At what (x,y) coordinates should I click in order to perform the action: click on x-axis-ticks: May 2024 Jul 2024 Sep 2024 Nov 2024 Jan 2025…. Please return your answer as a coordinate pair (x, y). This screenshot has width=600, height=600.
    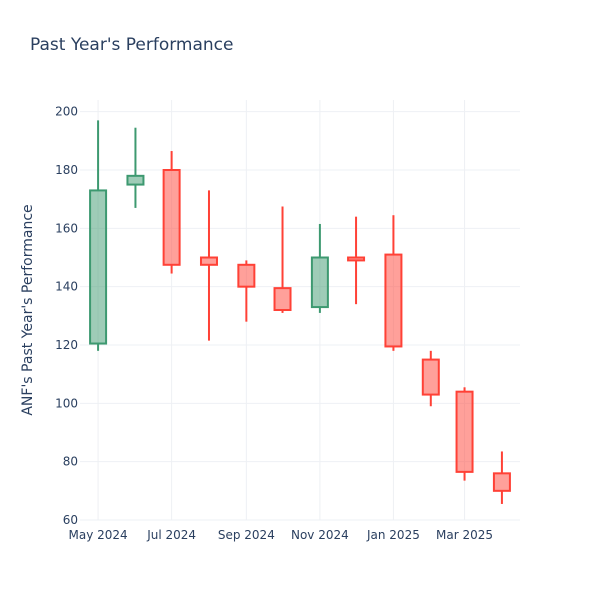
    Looking at the image, I should click on (280, 535).